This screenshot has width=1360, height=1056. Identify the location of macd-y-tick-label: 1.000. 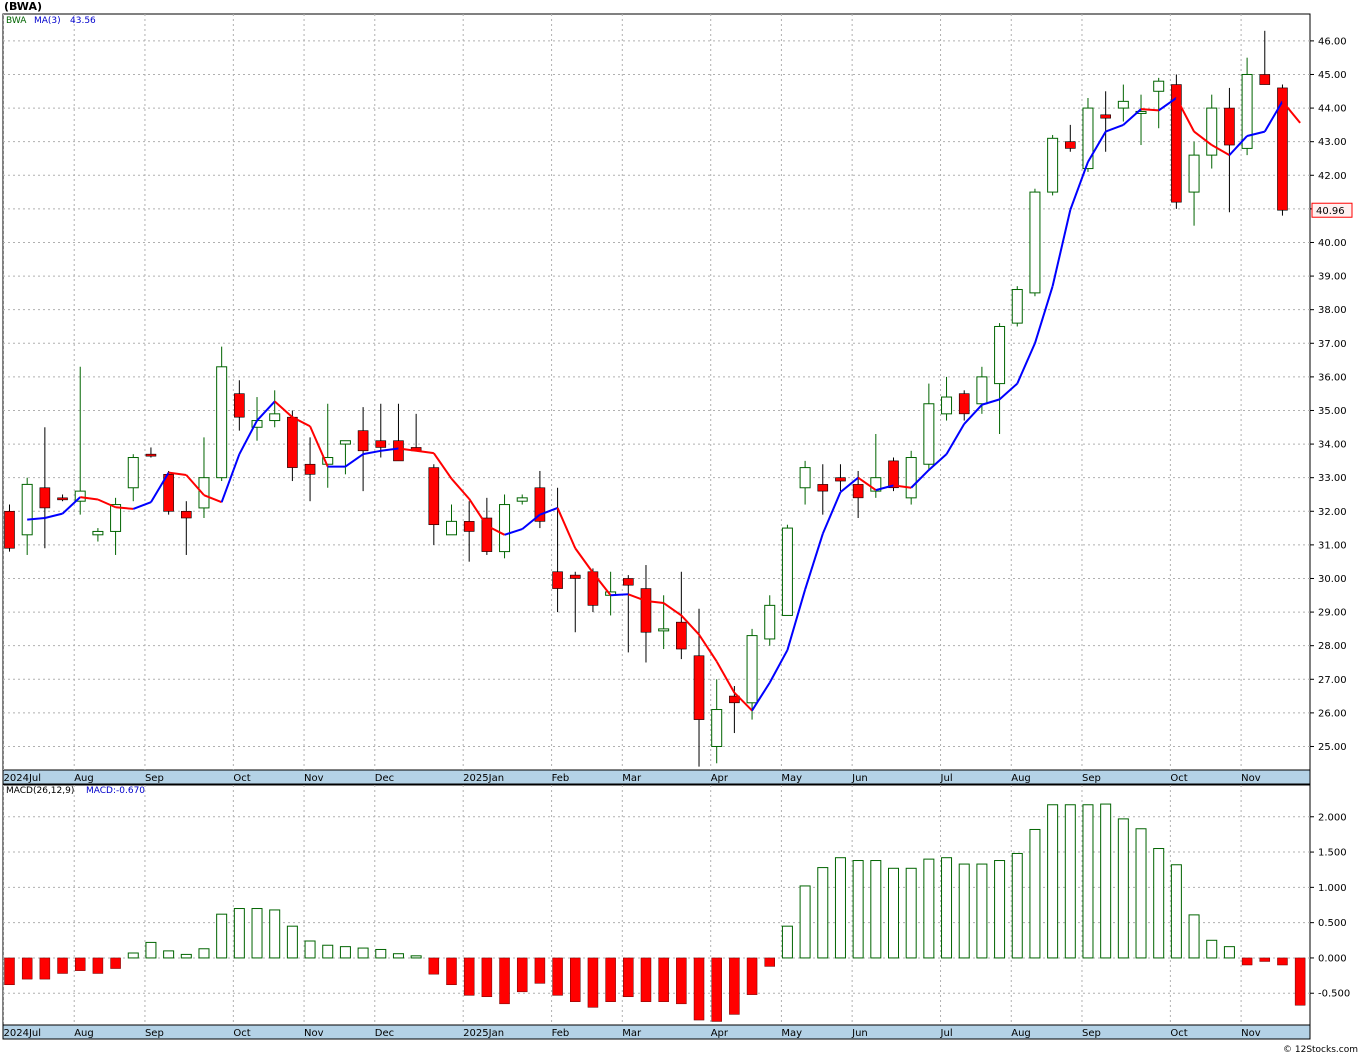
(1332, 888).